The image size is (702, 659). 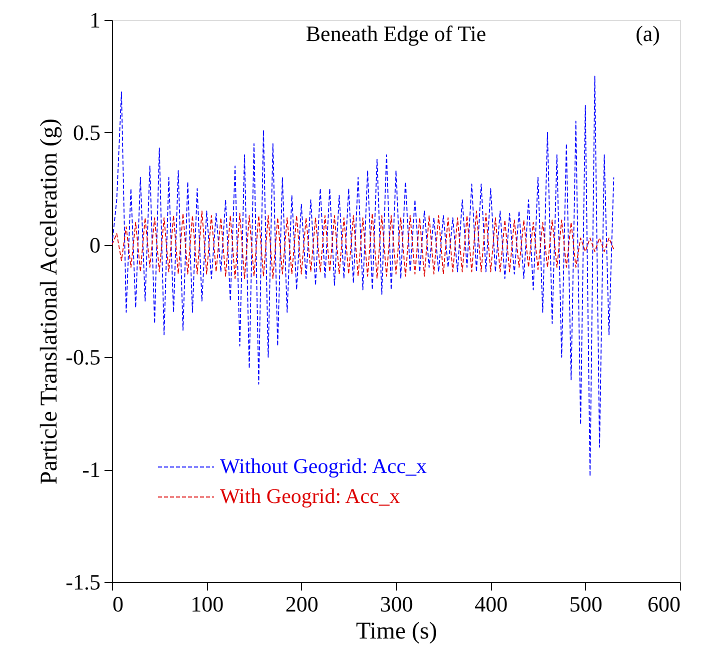 I want to click on x-tick-label: 300, so click(x=396, y=604).